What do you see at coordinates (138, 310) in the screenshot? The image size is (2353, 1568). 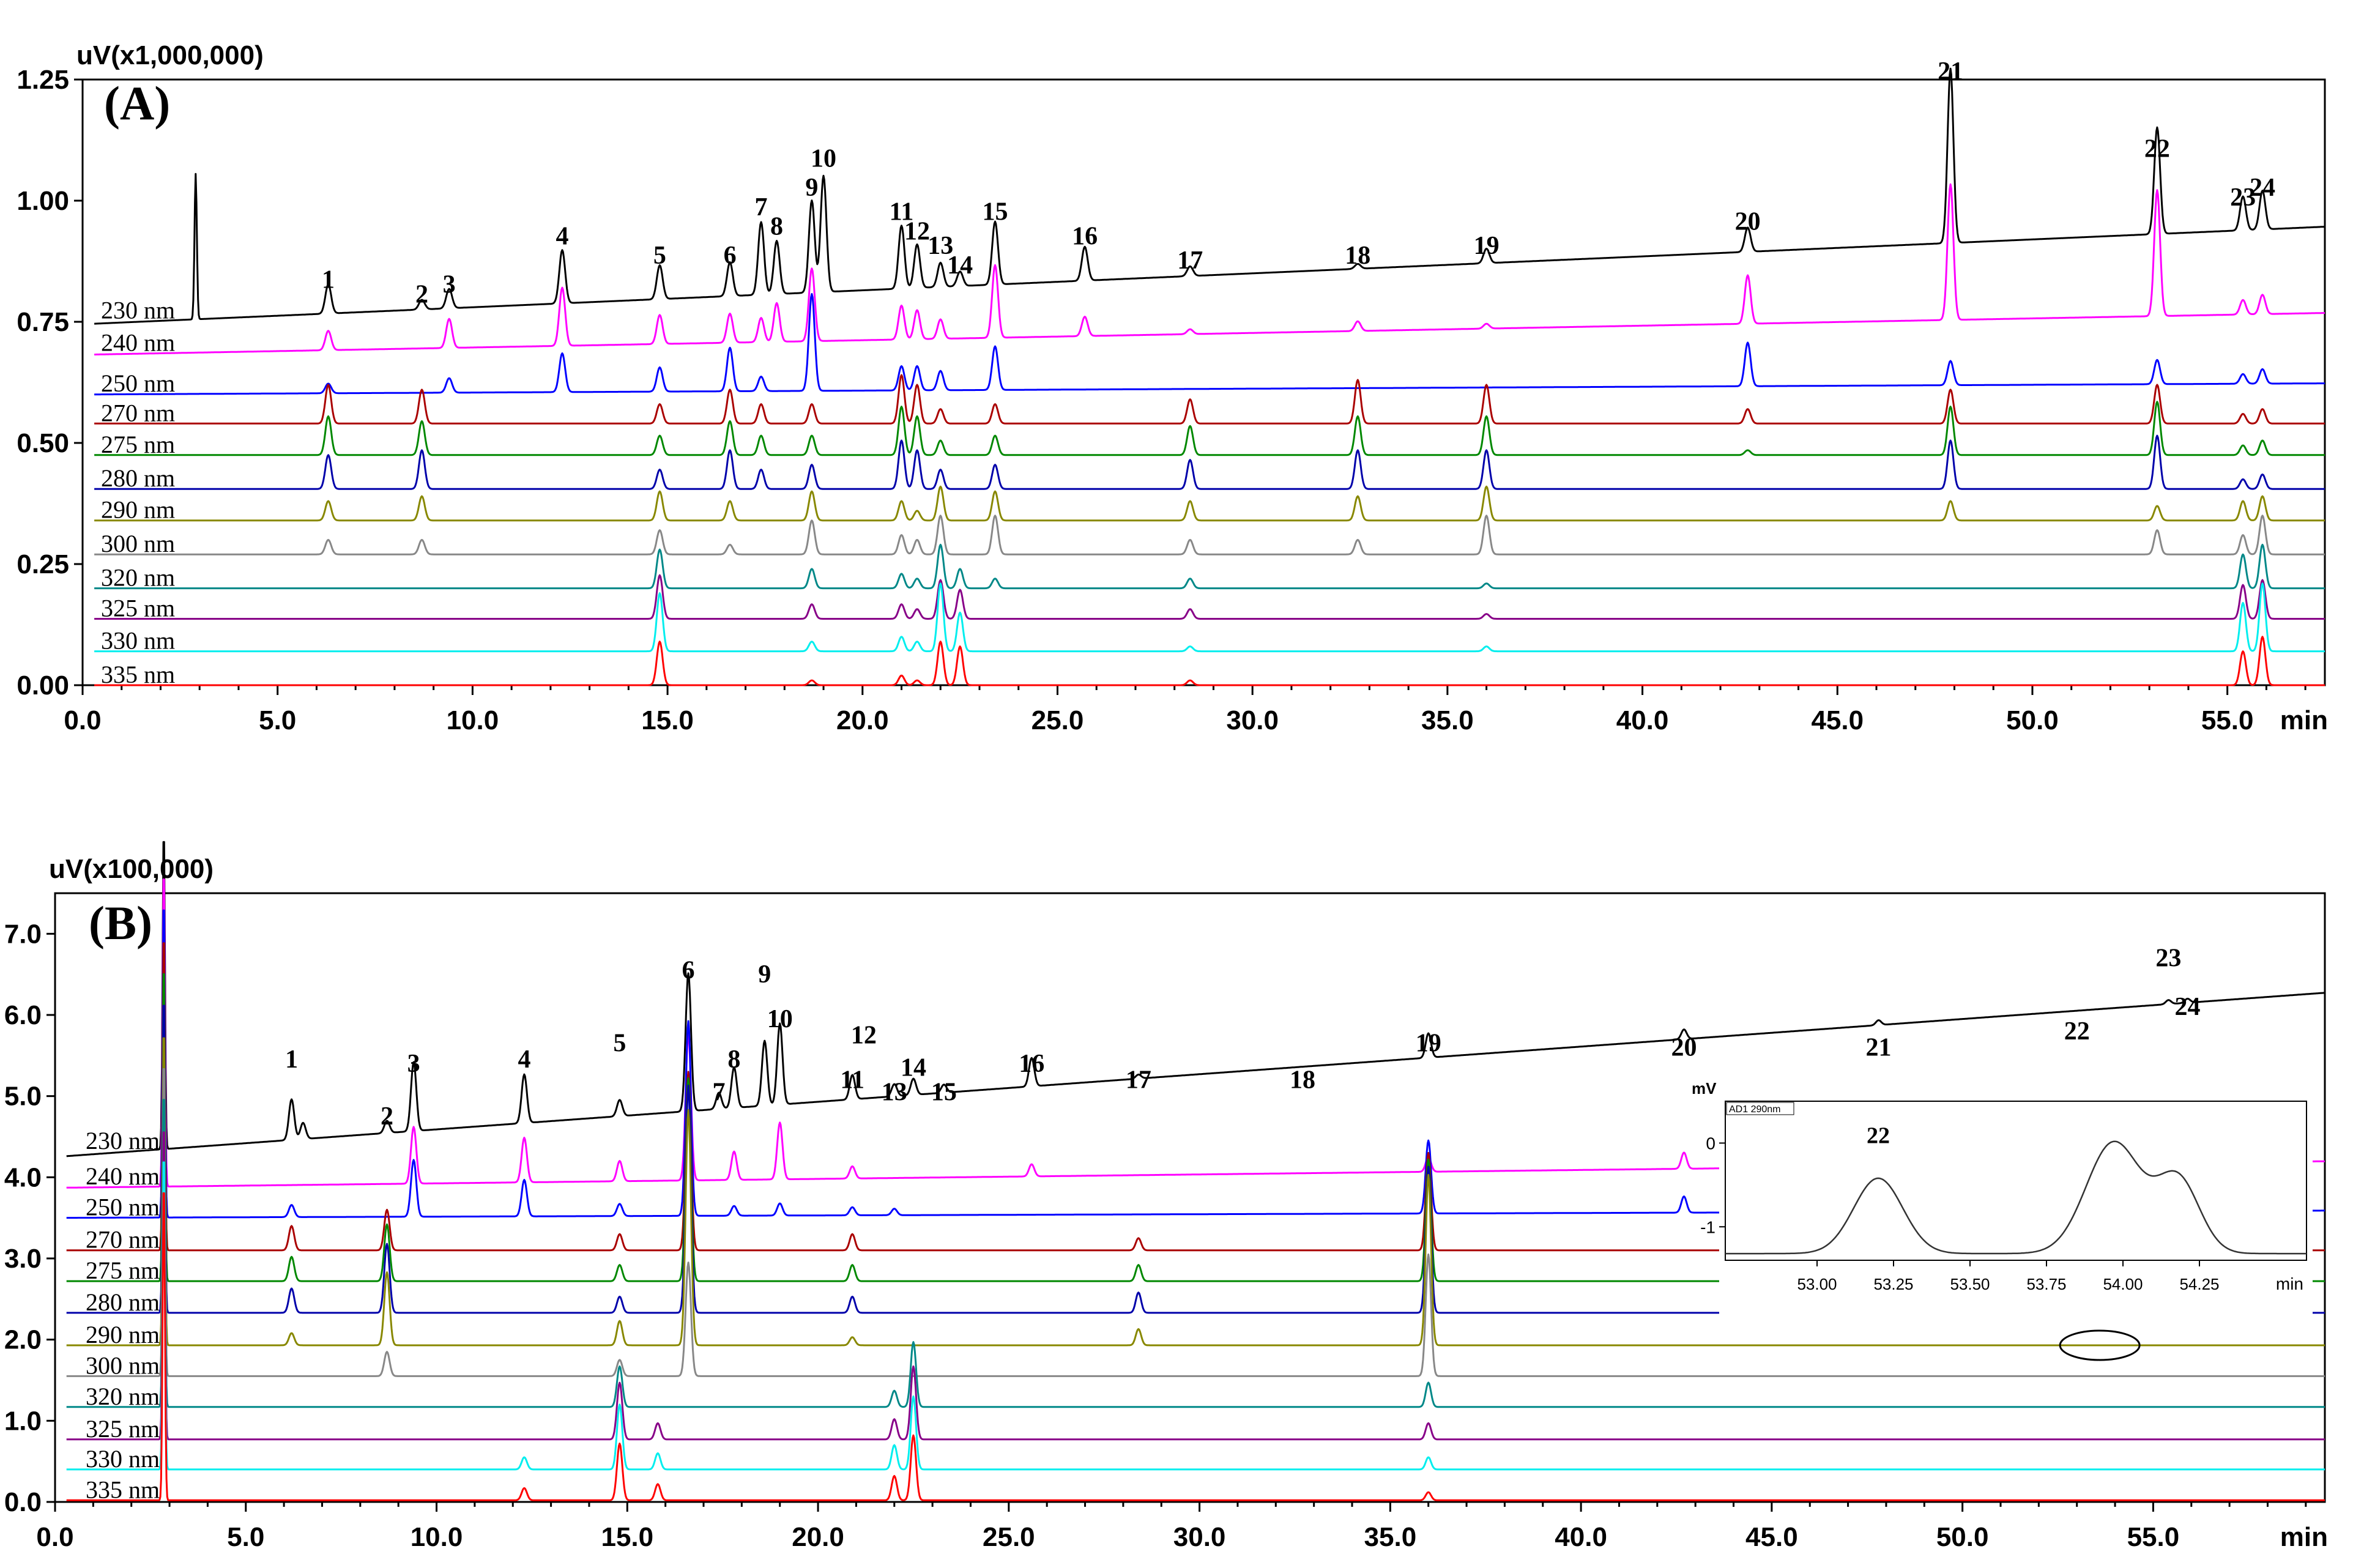 I see `series-label: 230 nm` at bounding box center [138, 310].